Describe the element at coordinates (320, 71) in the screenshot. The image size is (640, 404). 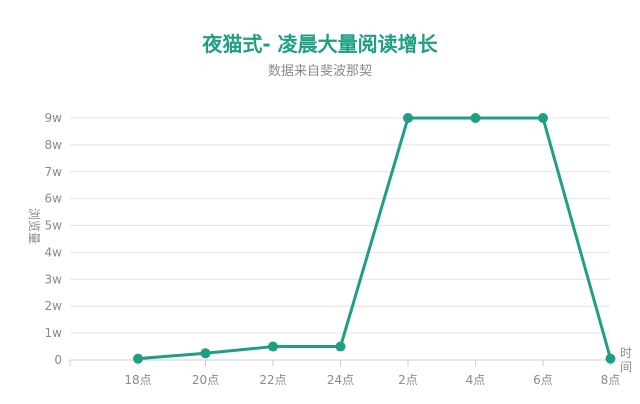
I see `chart-subtitle: 数据来自斐波那契` at that location.